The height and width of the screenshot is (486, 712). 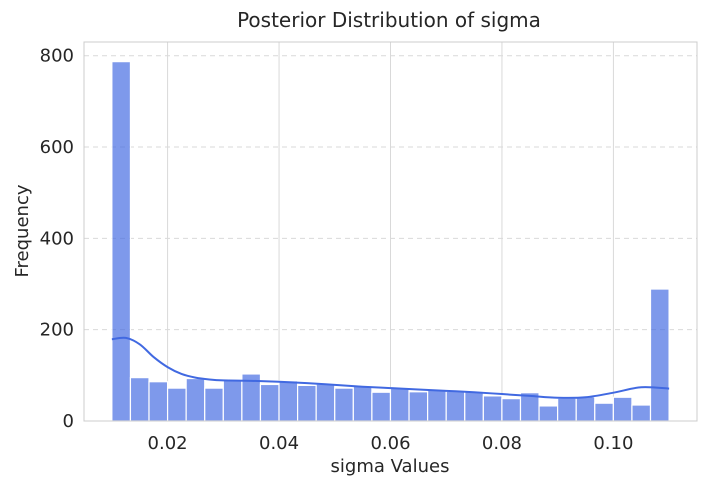 I want to click on kde-curve, so click(x=390, y=367).